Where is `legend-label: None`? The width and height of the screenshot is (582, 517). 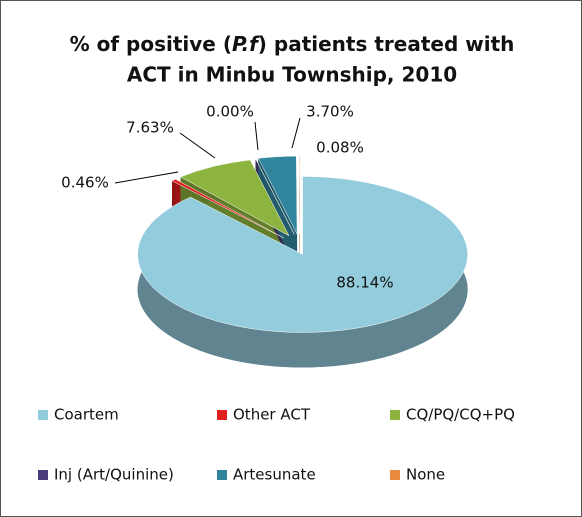 legend-label: None is located at coordinates (425, 475).